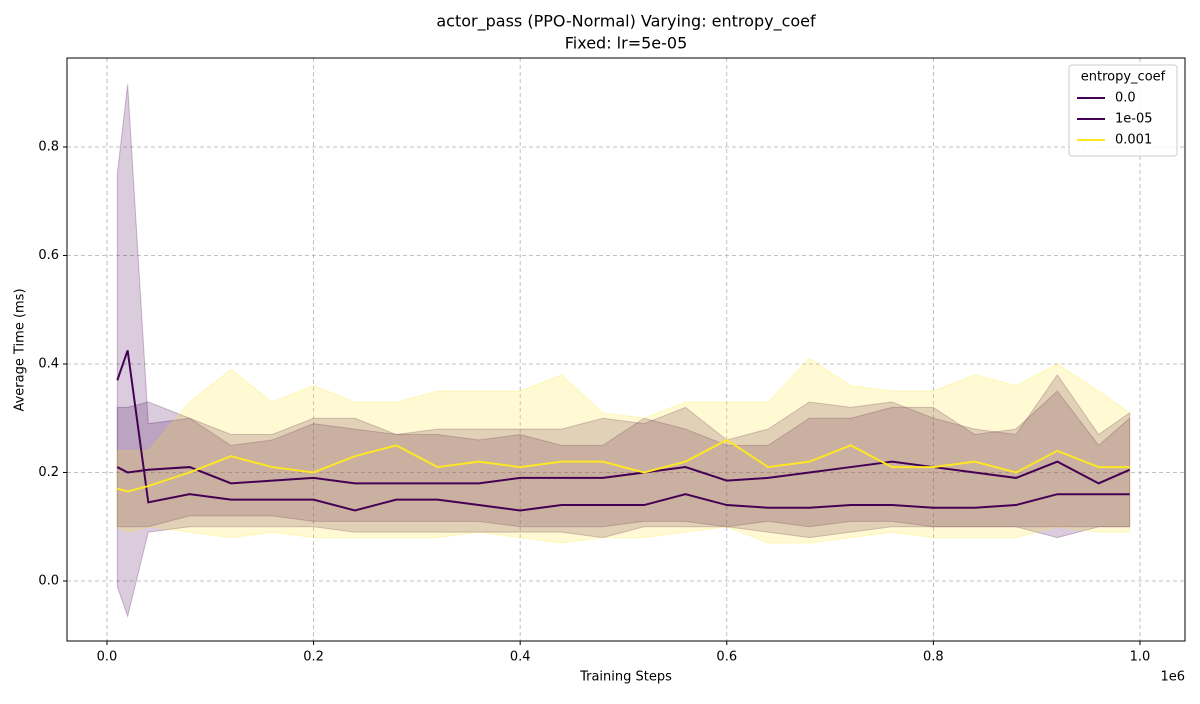 This screenshot has width=1200, height=704. I want to click on x-offset-label: 1e6, so click(1172, 677).